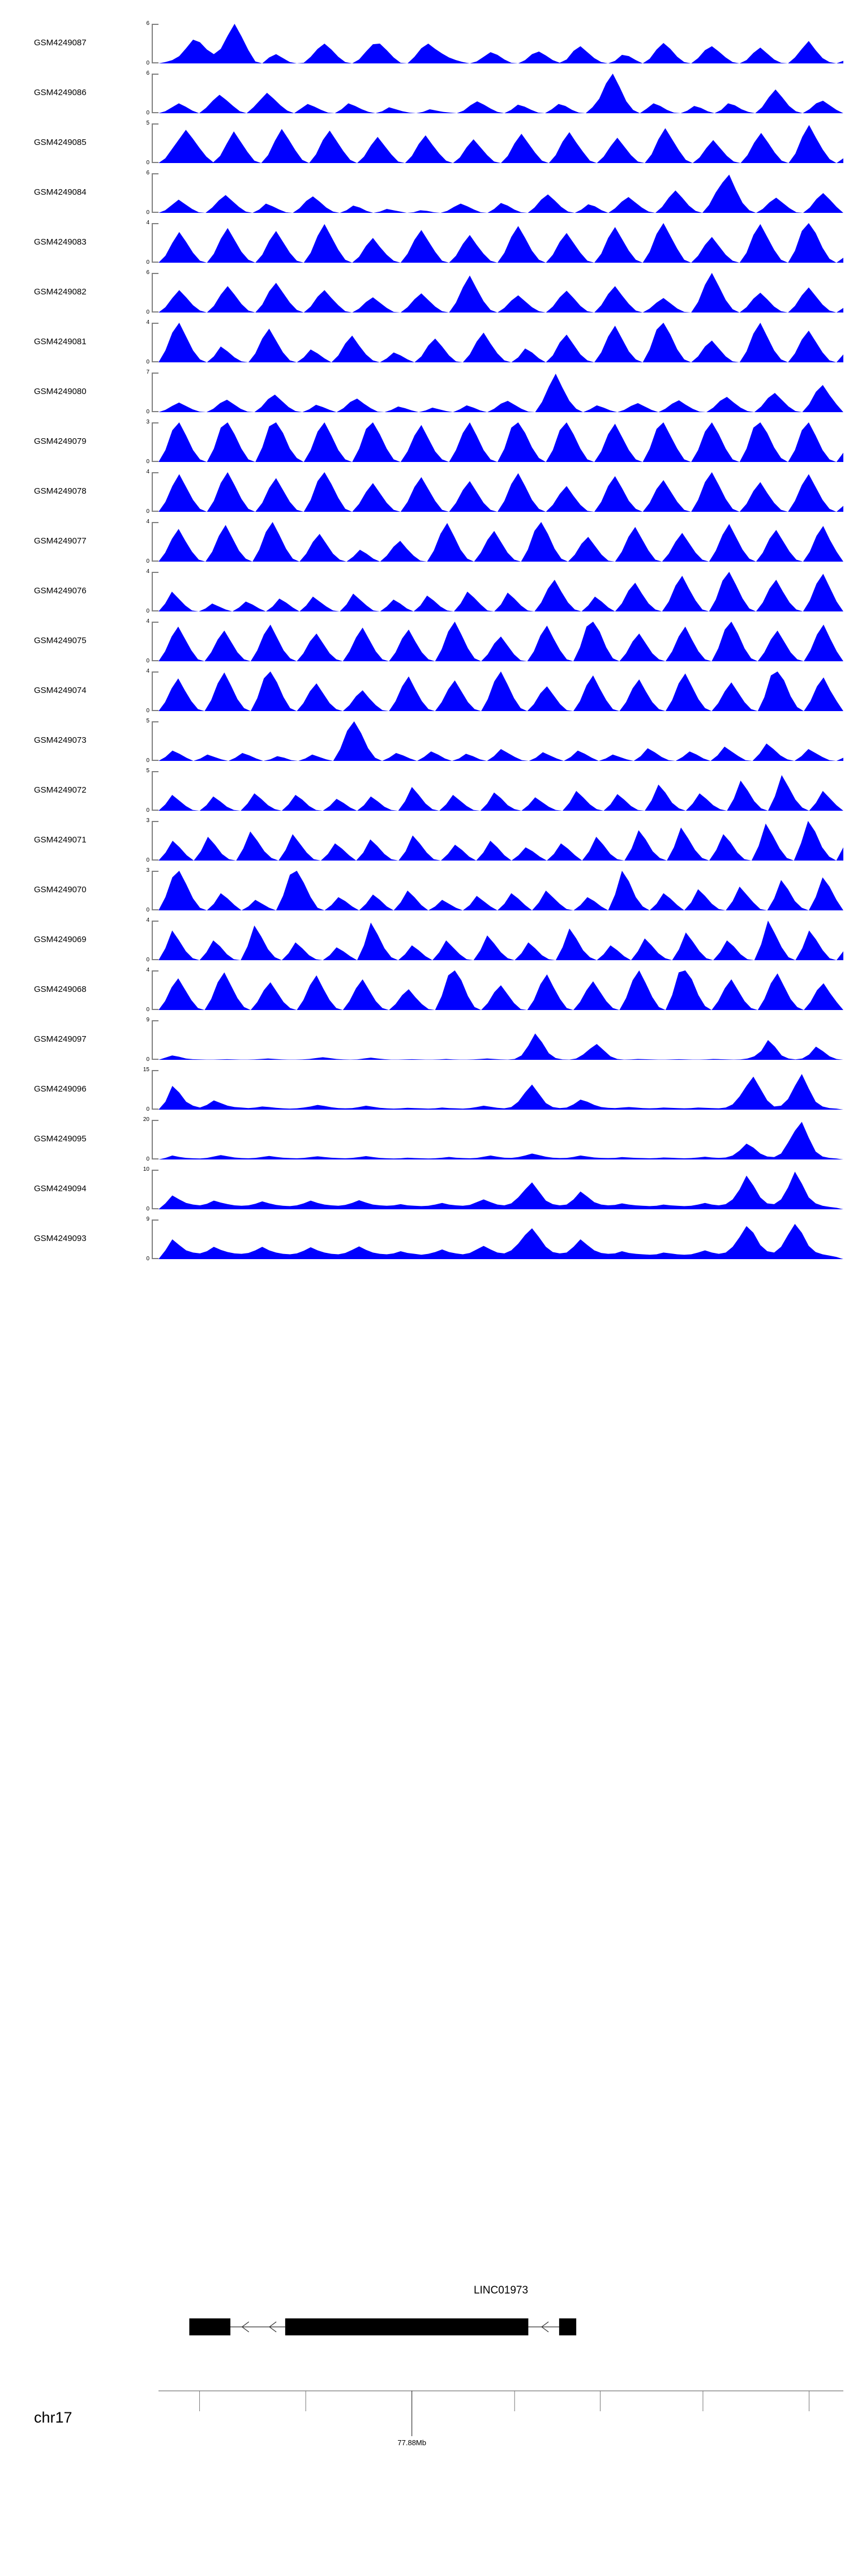 The image size is (849, 2576). What do you see at coordinates (60, 939) in the screenshot?
I see `track-sample-label: GSM4249069` at bounding box center [60, 939].